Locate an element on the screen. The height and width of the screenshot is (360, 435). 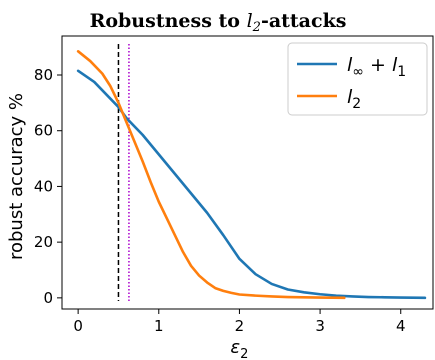
y-tick-label: 60 is located at coordinates (43, 131).